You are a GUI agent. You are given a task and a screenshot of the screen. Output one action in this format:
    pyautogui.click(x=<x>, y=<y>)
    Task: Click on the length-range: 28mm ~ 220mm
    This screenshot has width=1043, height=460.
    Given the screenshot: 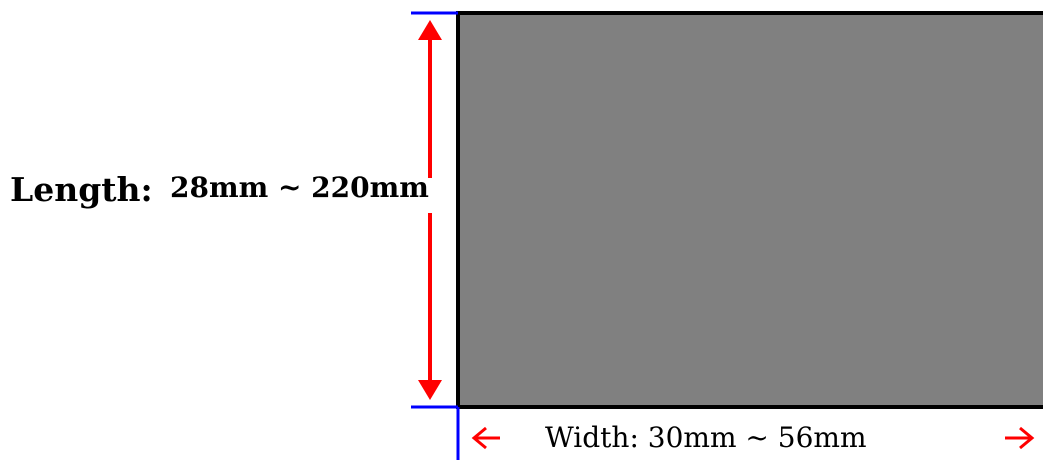 What is the action you would take?
    pyautogui.click(x=299, y=187)
    